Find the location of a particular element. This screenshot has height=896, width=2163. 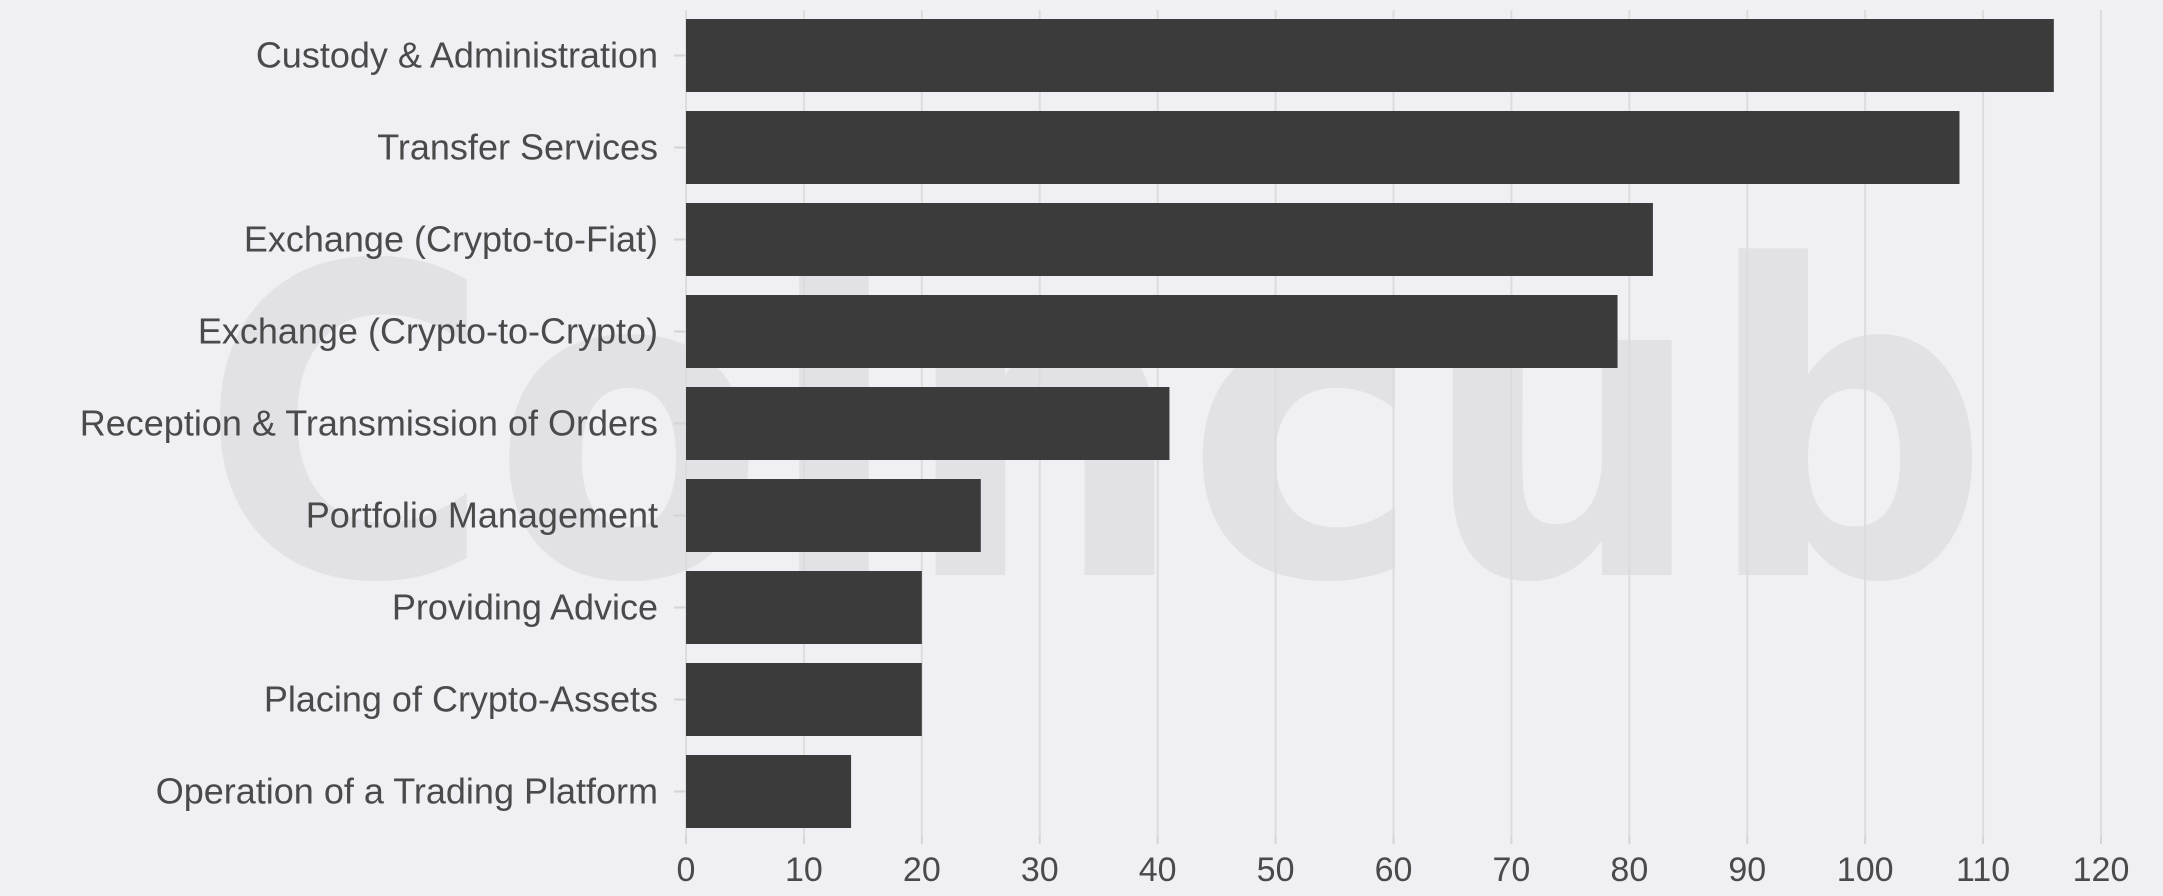

category-label: Custody & Administration is located at coordinates (457, 55).